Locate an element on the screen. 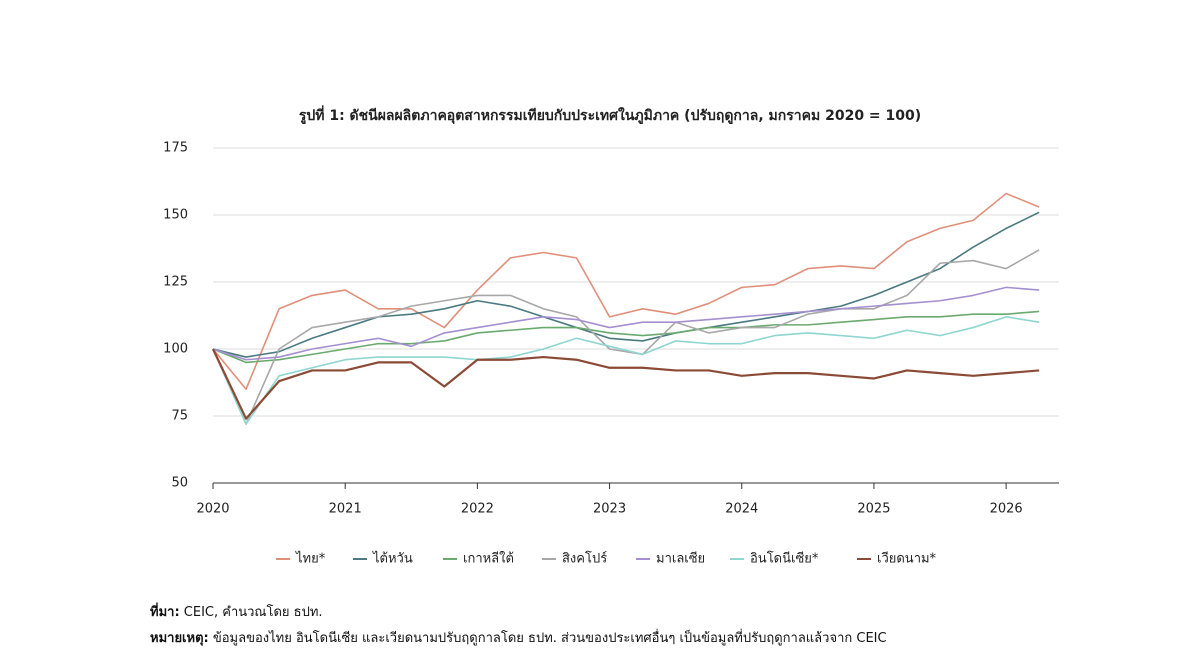 Image resolution: width=1200 pixels, height=671 pixels. y-tick-label: 150 is located at coordinates (175, 215).